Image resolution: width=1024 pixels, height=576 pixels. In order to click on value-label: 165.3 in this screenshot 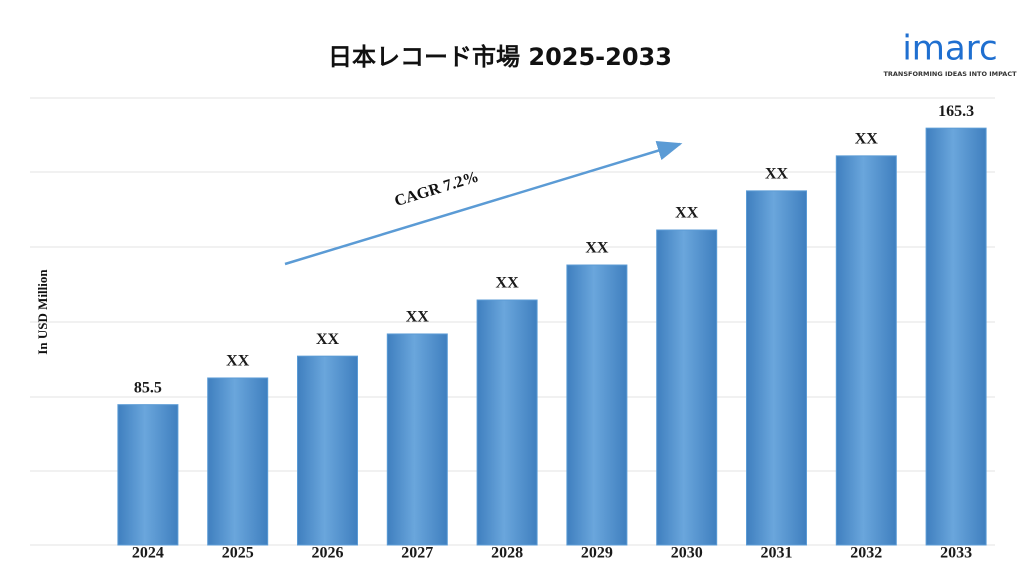, I will do `click(956, 111)`.